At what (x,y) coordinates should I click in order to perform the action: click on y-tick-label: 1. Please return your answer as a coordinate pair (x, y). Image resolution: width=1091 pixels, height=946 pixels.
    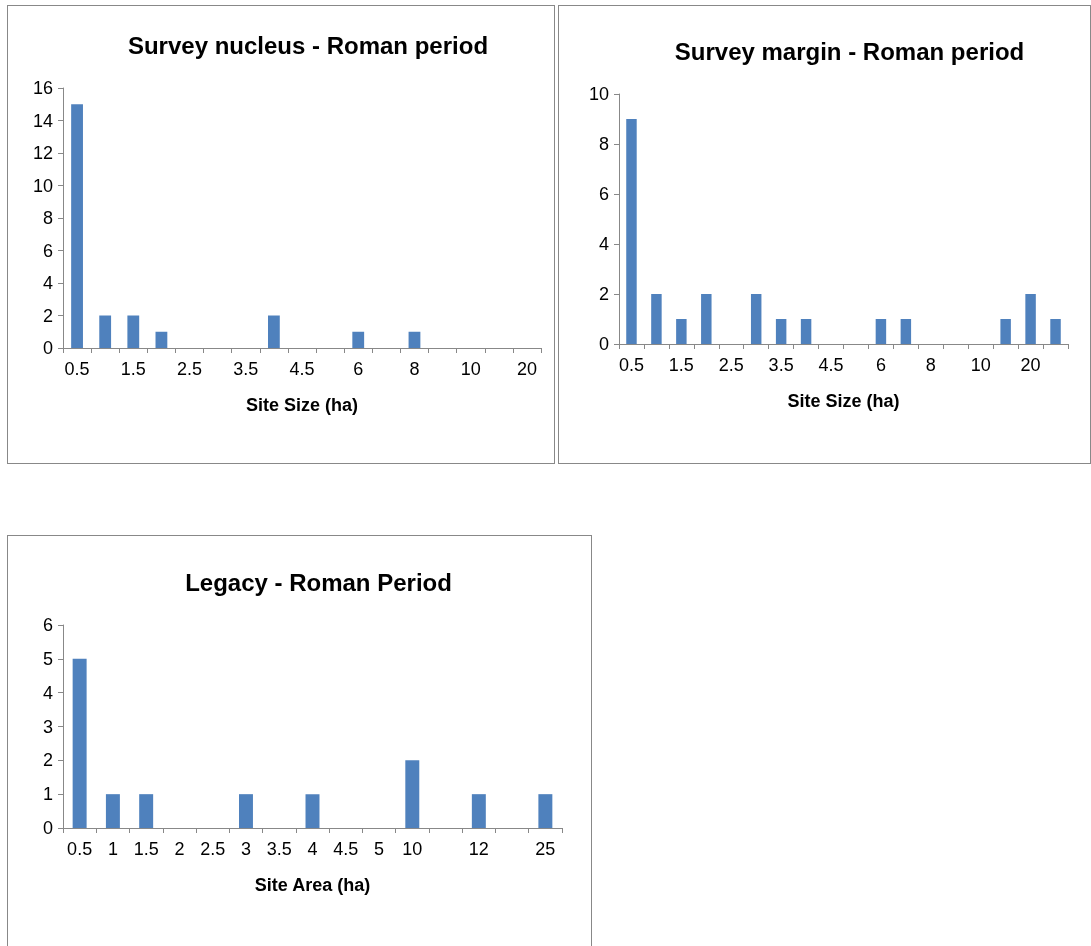
    Looking at the image, I should click on (47, 794).